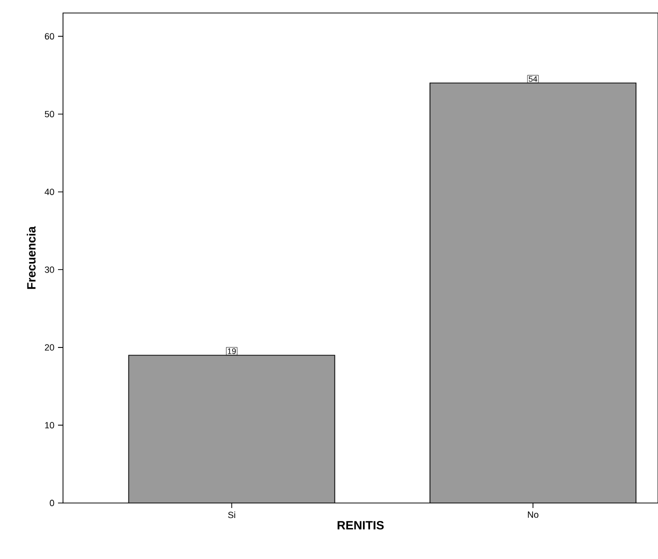 Image resolution: width=658 pixels, height=559 pixels. What do you see at coordinates (232, 515) in the screenshot?
I see `x-tick-label: Si` at bounding box center [232, 515].